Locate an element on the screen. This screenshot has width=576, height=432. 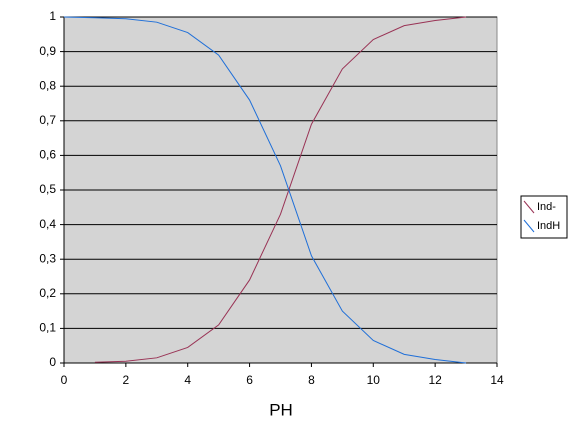
x-tick-label: 2 is located at coordinates (126, 380).